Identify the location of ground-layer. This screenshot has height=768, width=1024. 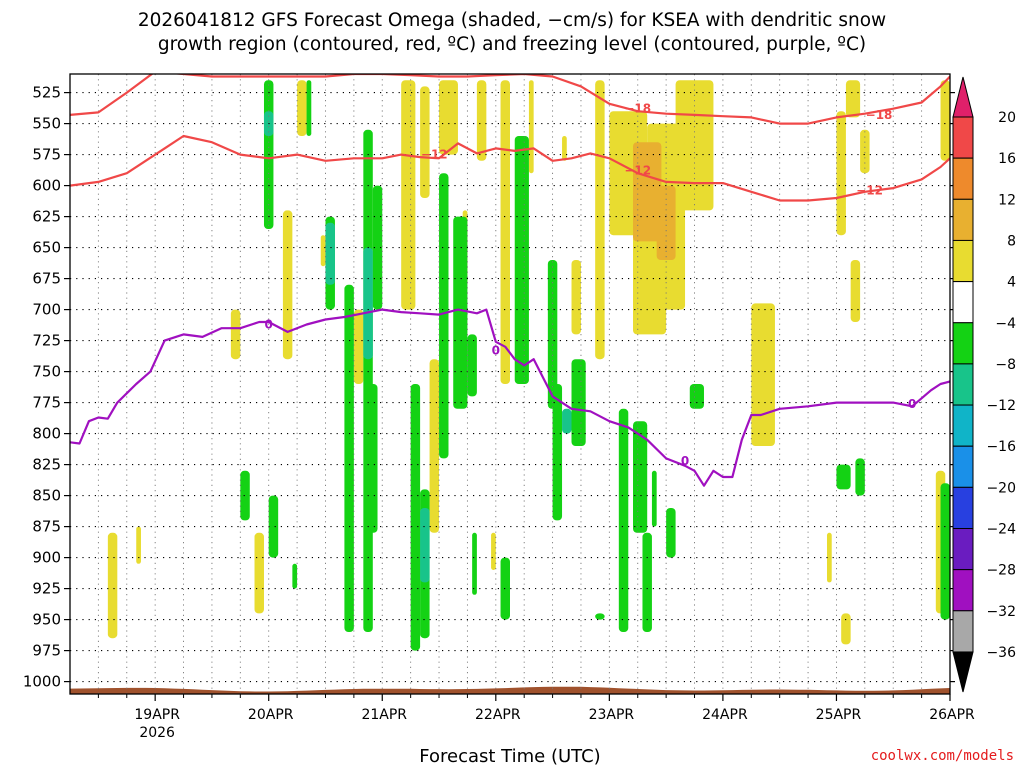
(510, 690).